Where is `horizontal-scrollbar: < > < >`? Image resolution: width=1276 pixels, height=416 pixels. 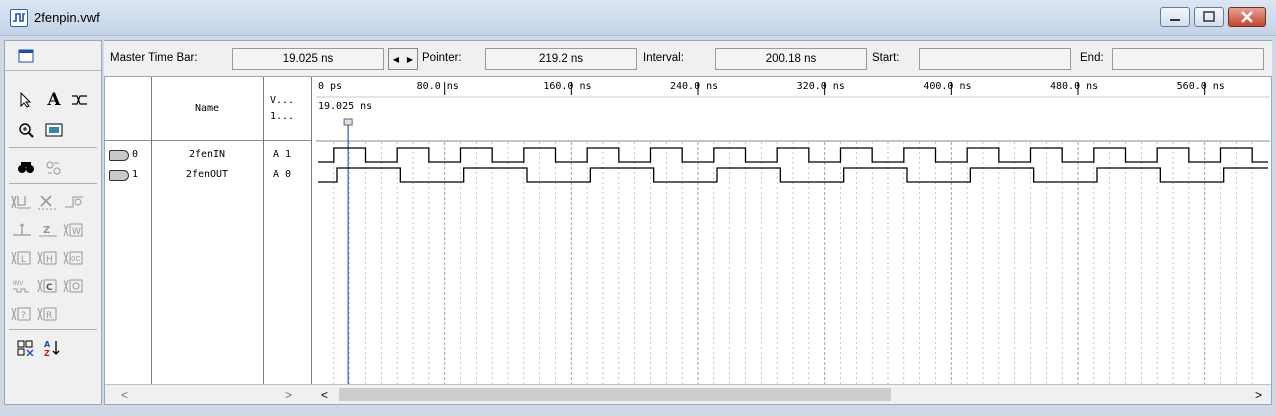 horizontal-scrollbar: < > < > is located at coordinates (688, 394).